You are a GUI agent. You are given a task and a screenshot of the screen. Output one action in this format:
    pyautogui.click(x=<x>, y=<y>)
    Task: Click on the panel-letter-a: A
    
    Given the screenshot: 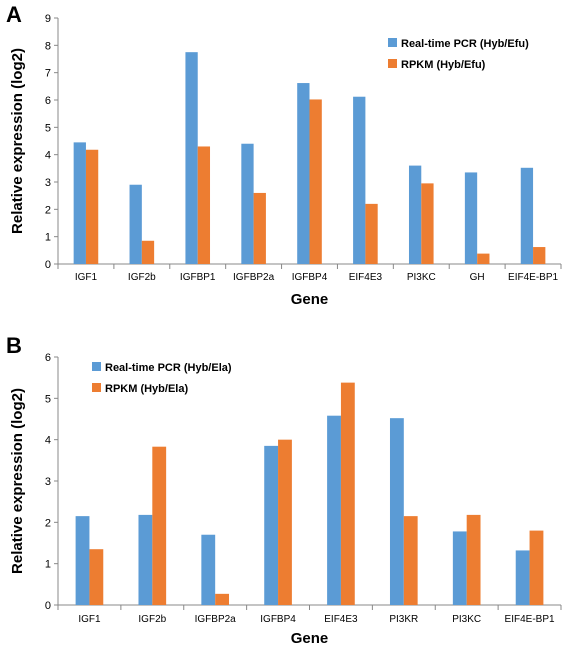 What is the action you would take?
    pyautogui.click(x=14, y=14)
    